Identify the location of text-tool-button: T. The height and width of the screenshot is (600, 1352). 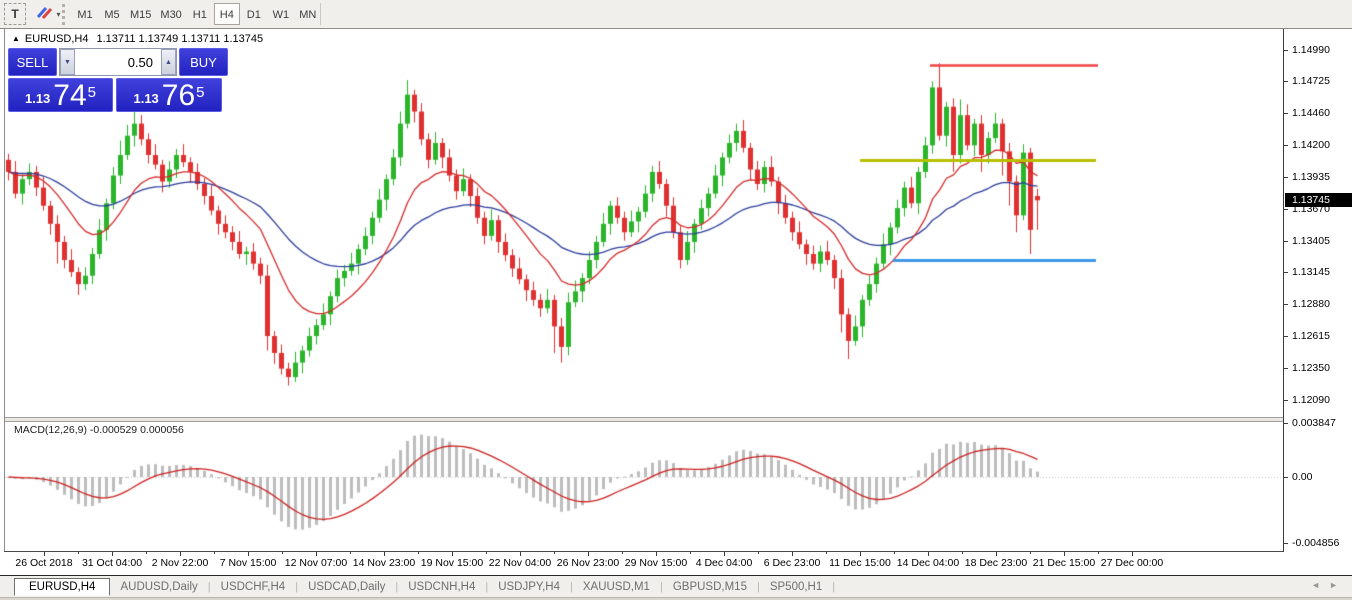
(15, 14).